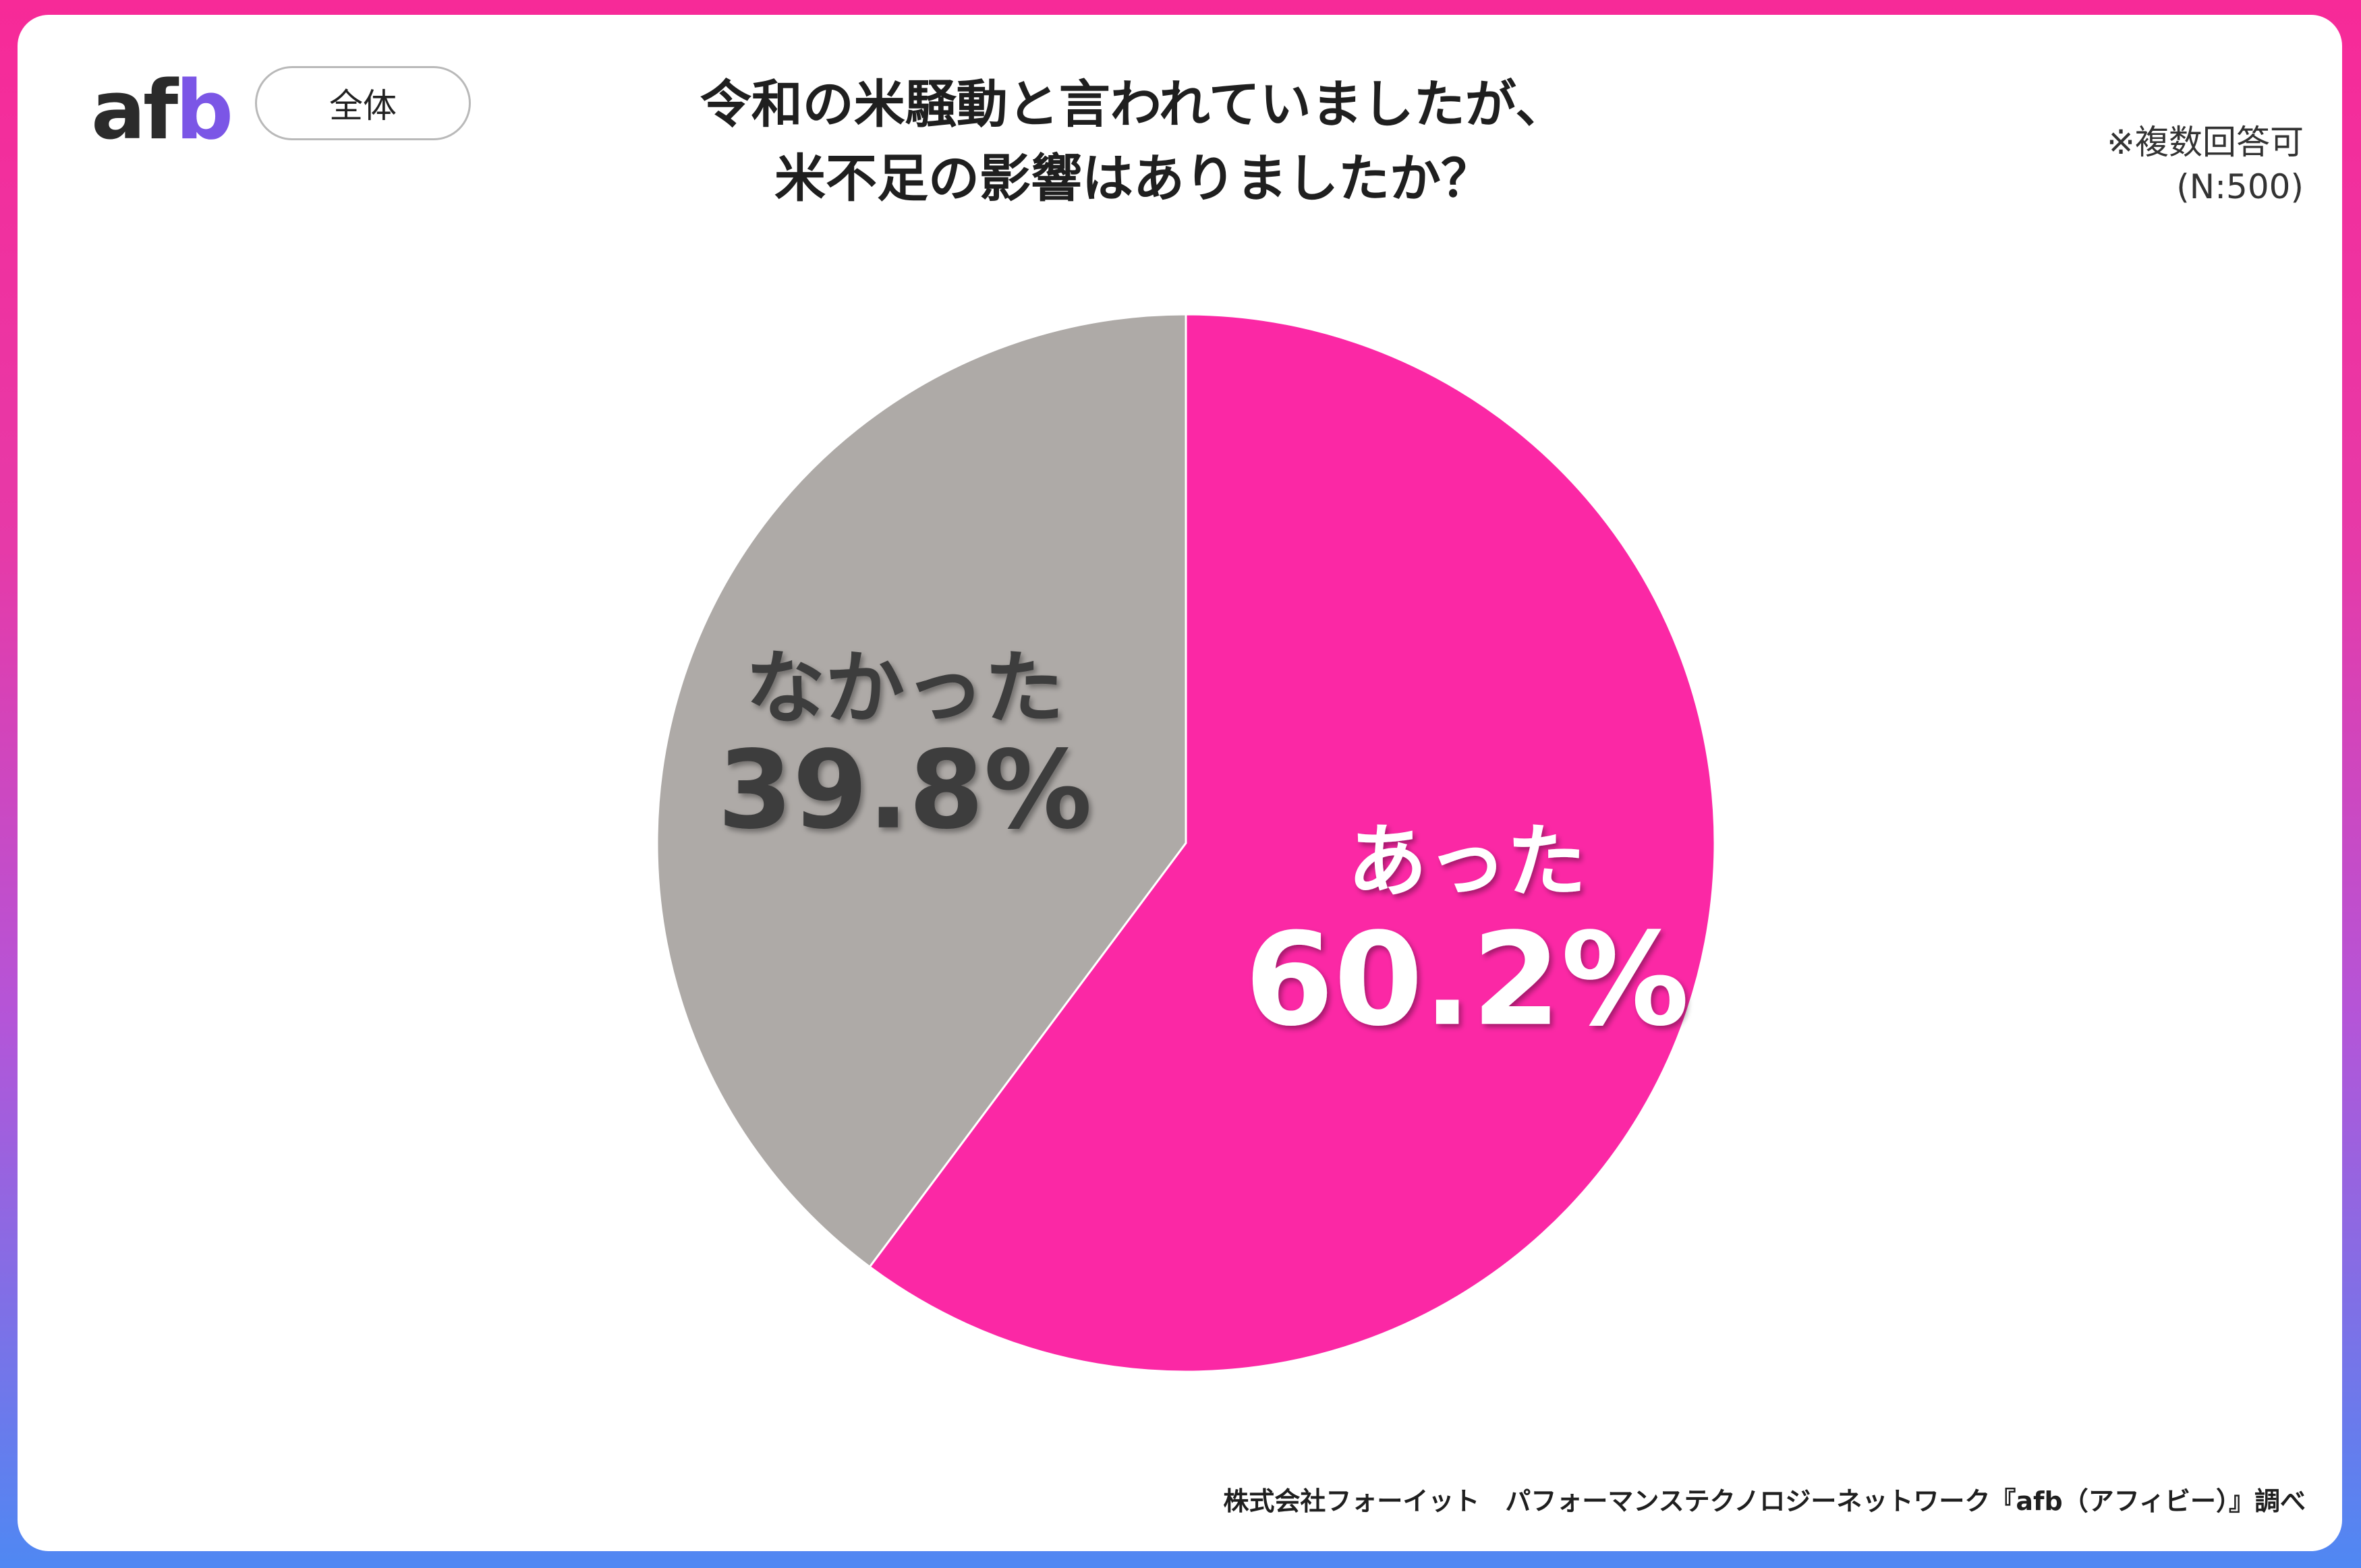 This screenshot has width=2361, height=1568. Describe the element at coordinates (1133, 141) in the screenshot. I see `chart-title: 令和の米騒動と言われていましたが、 米不足の影響はありましたか？` at that location.